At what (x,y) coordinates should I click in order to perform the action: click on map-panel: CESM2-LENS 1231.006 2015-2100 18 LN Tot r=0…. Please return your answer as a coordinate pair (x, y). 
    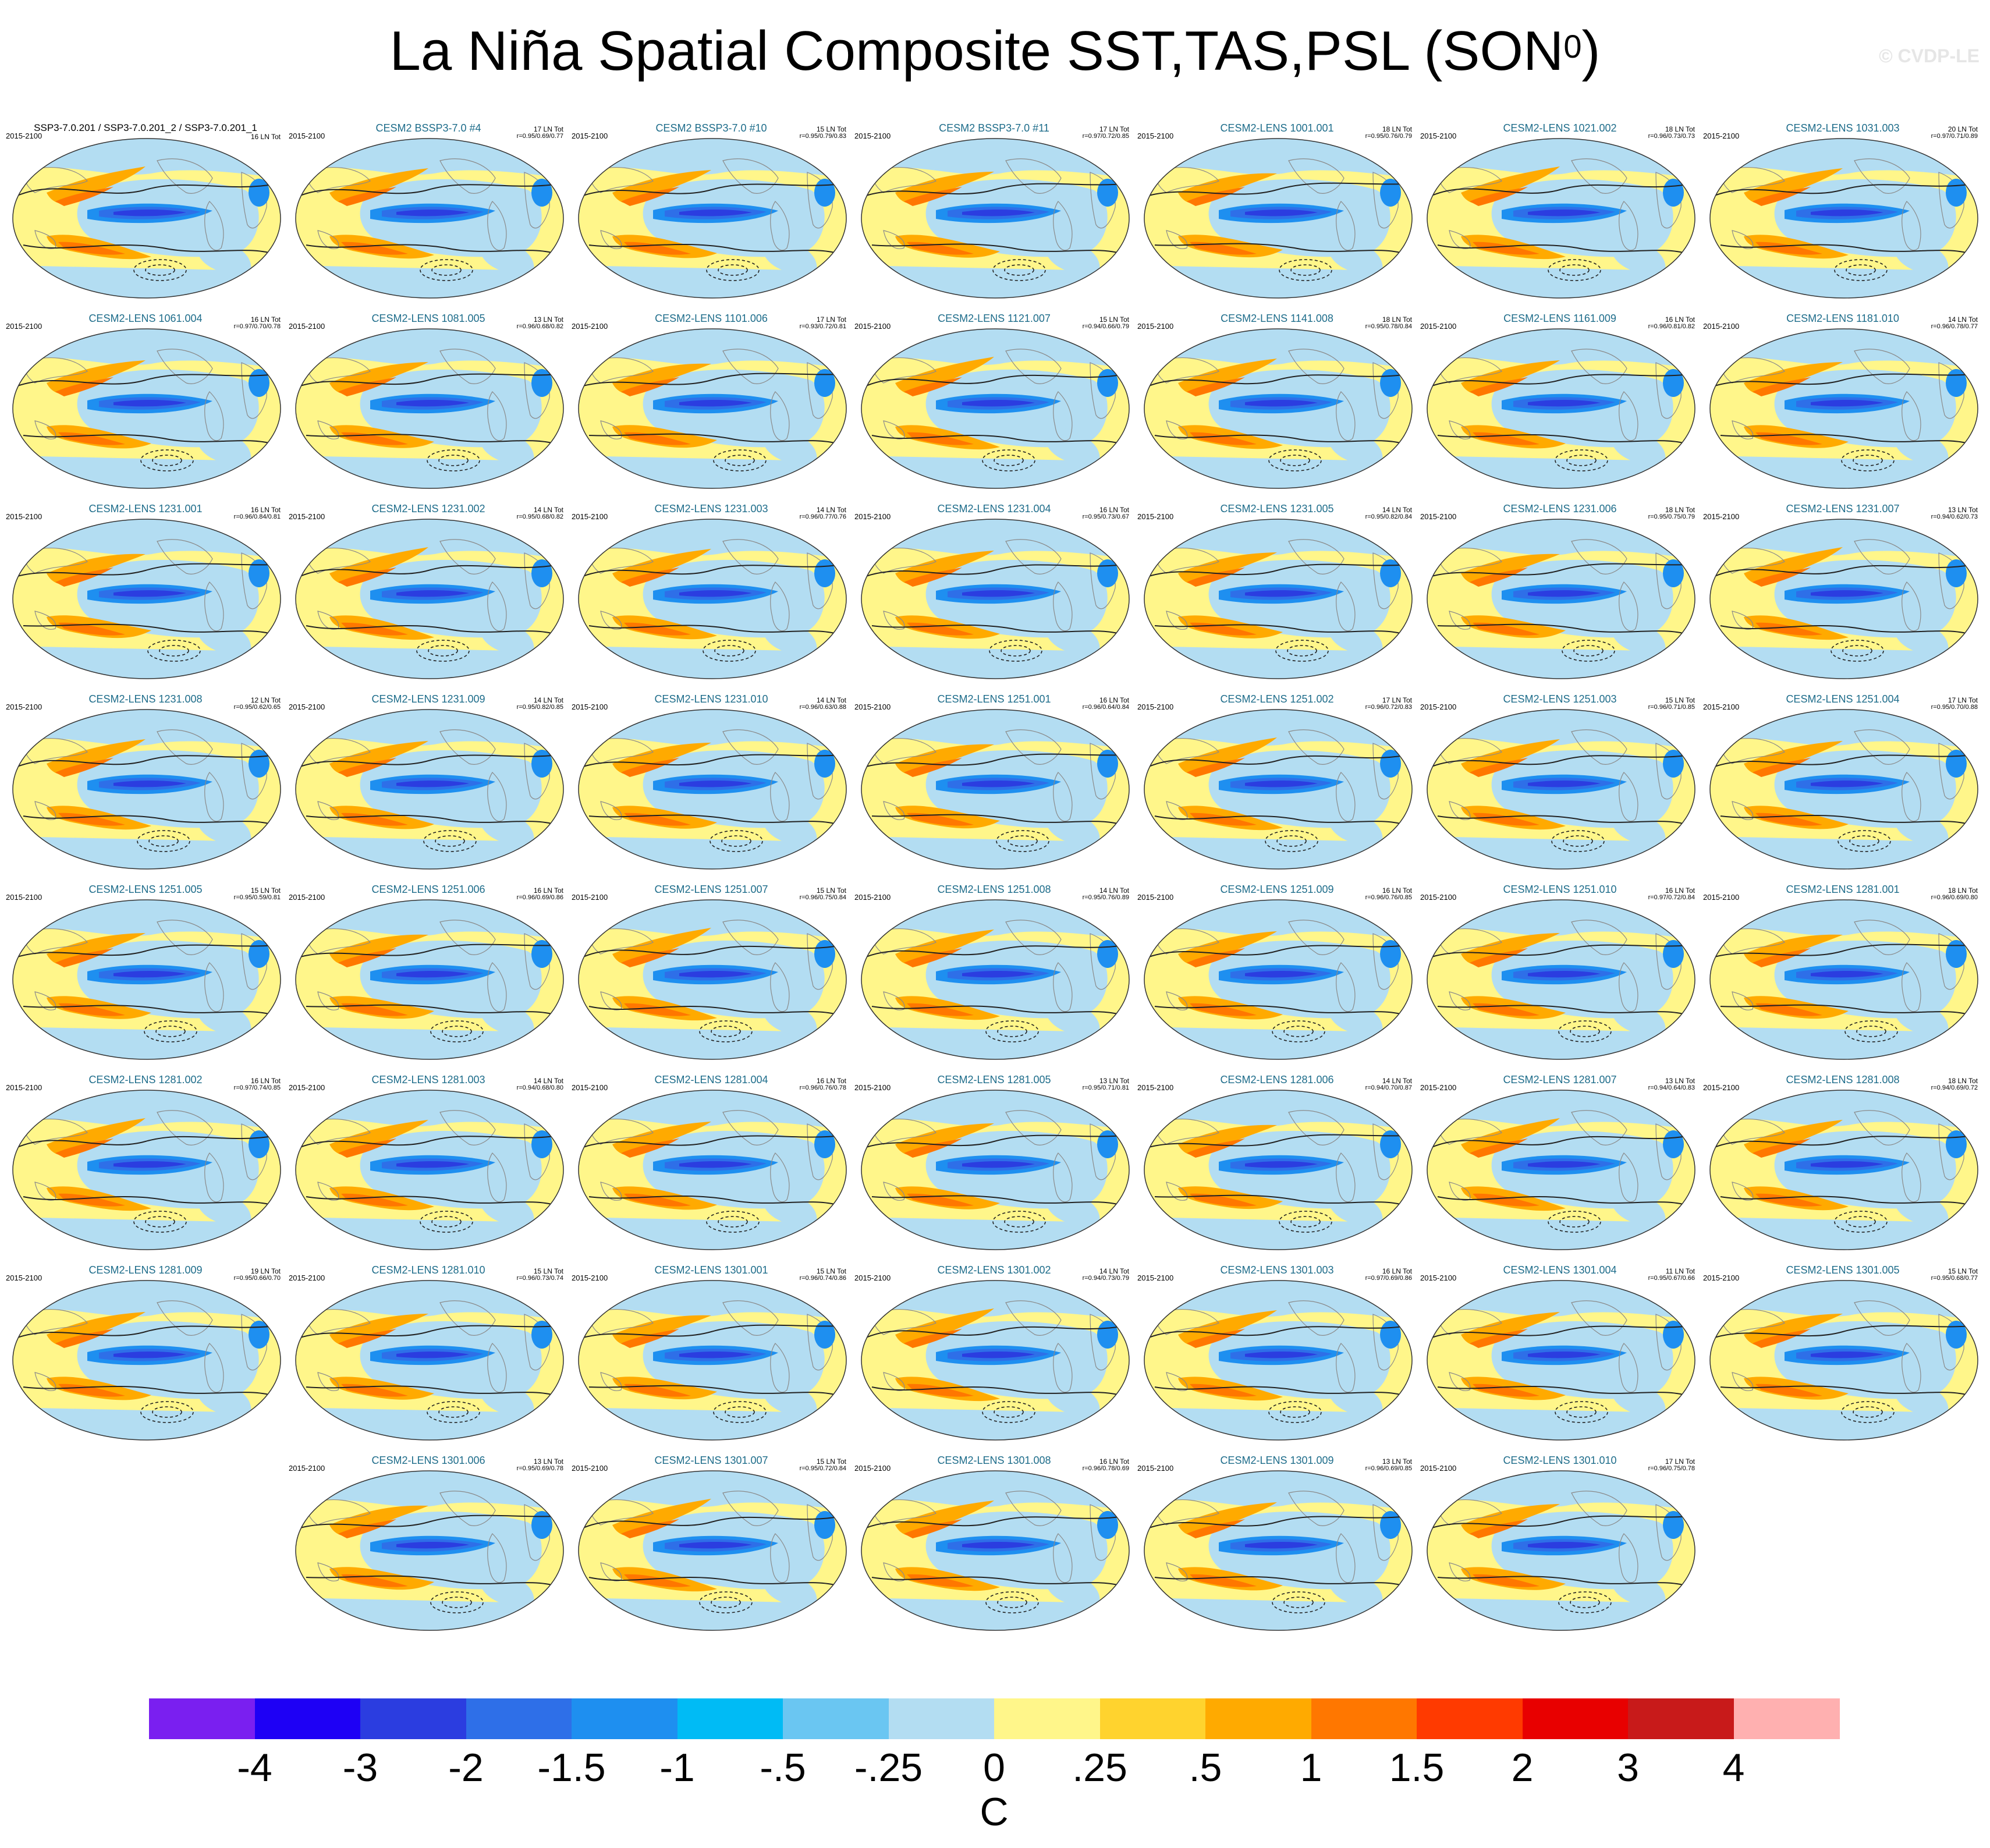
    Looking at the image, I should click on (1560, 590).